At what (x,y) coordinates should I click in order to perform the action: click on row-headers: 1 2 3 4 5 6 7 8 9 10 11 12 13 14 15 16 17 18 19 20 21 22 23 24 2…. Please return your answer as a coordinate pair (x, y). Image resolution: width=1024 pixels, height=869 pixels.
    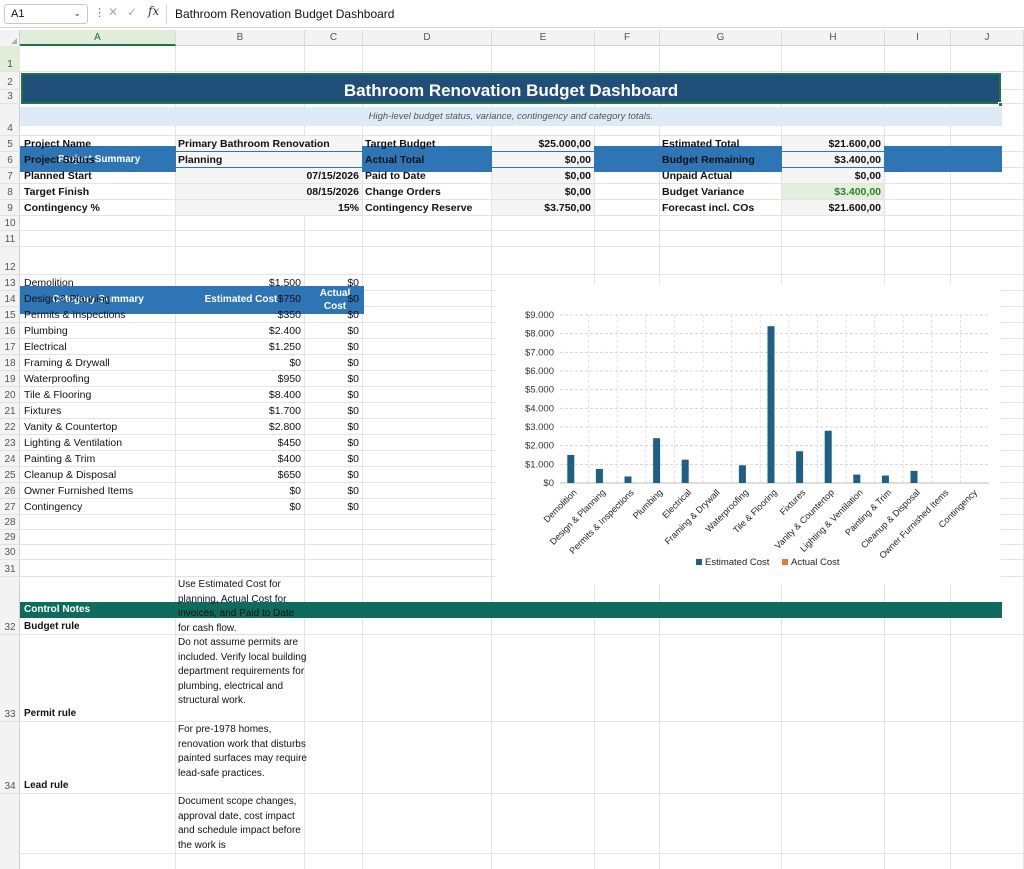
    Looking at the image, I should click on (10, 457).